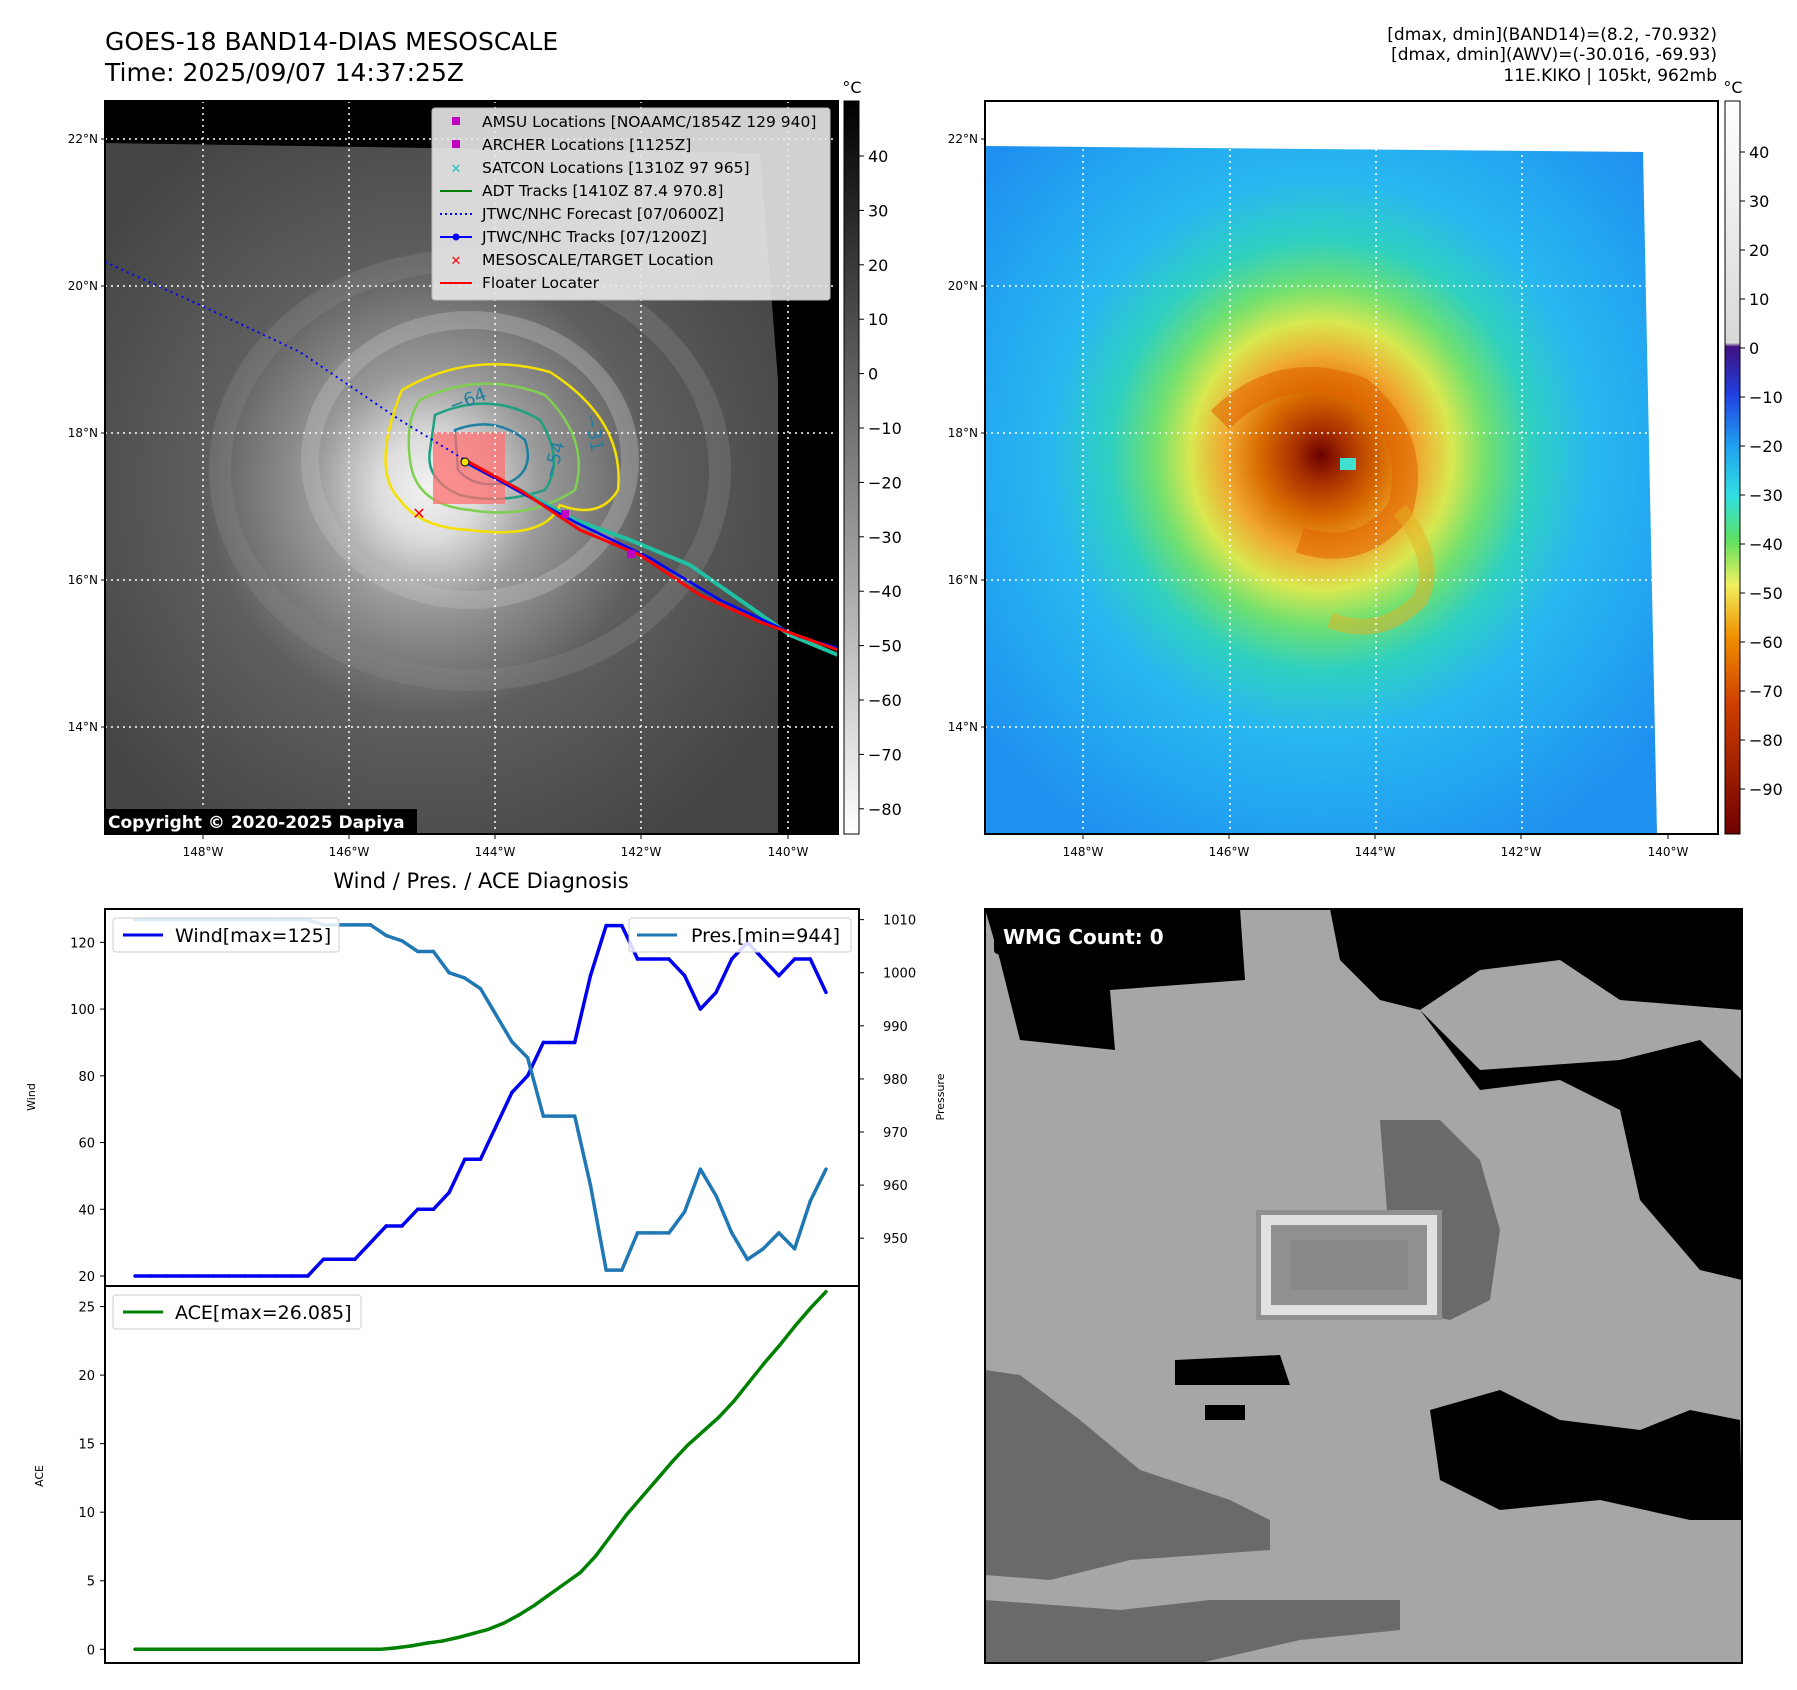  What do you see at coordinates (1759, 201) in the screenshot?
I see `colorbar-tick-label: 30` at bounding box center [1759, 201].